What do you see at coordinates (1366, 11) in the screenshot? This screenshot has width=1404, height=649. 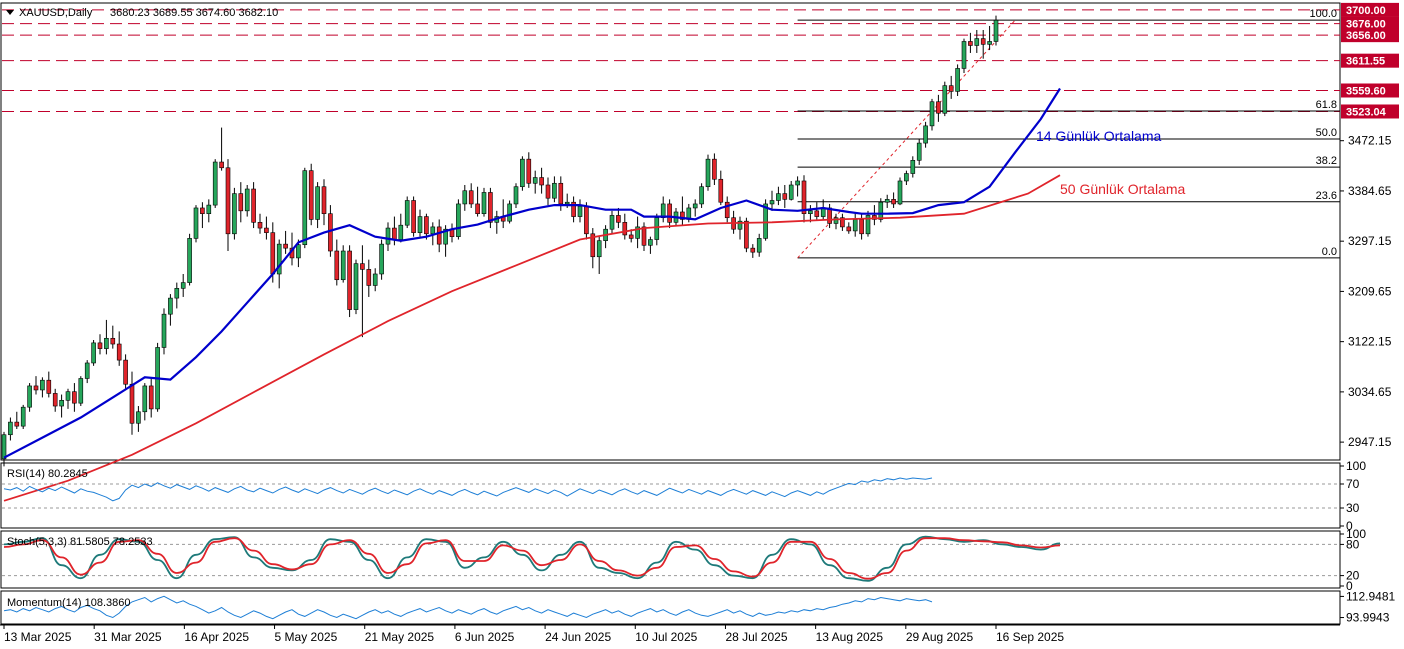 I see `level-badge-label-0: 3700.00` at bounding box center [1366, 11].